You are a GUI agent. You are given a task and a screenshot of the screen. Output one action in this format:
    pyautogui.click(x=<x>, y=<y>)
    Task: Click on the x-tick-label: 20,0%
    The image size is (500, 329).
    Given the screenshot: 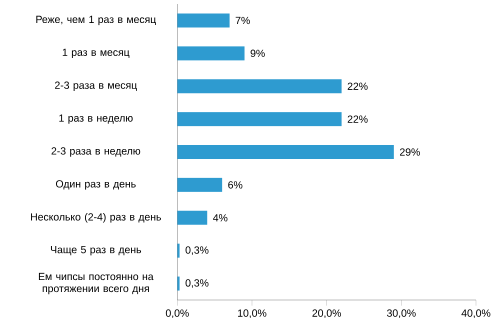 What is the action you would take?
    pyautogui.click(x=327, y=313)
    